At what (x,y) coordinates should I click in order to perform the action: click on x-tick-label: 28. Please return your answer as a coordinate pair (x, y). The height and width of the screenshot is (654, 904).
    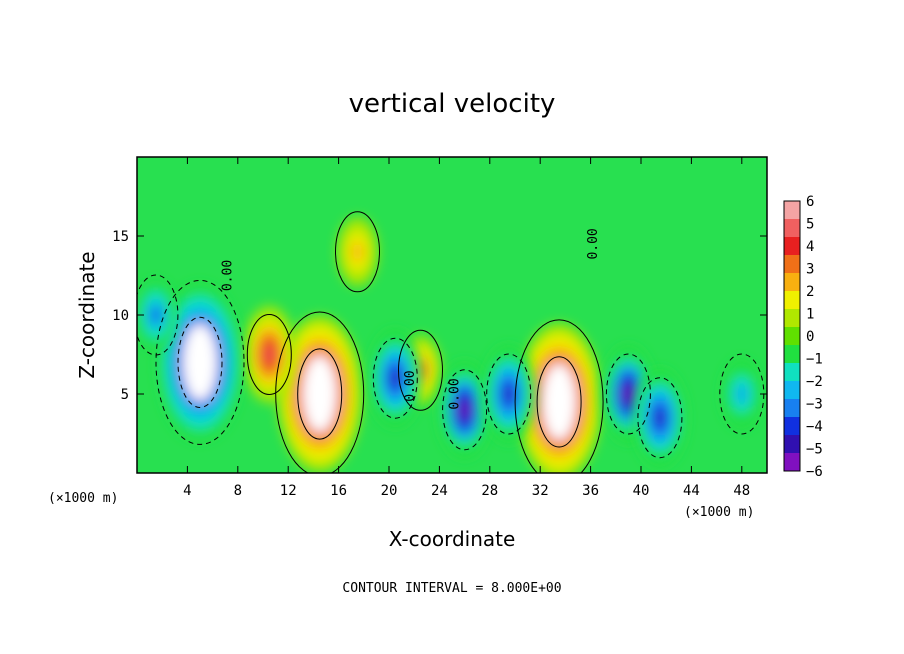
    Looking at the image, I should click on (489, 491).